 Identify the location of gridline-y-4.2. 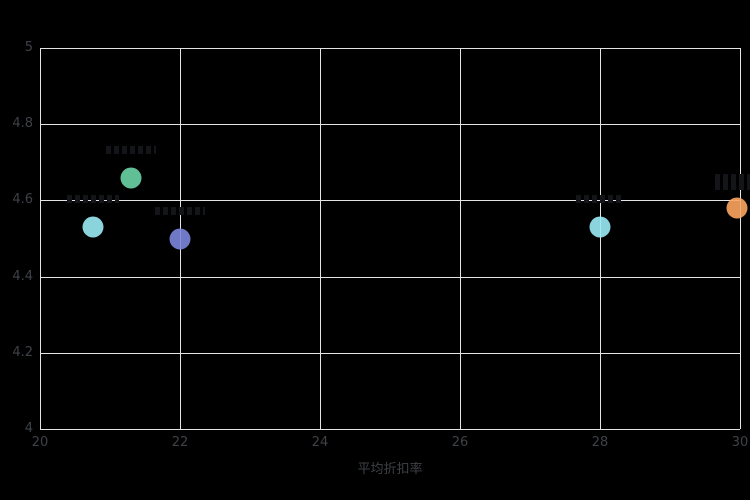
(390, 353).